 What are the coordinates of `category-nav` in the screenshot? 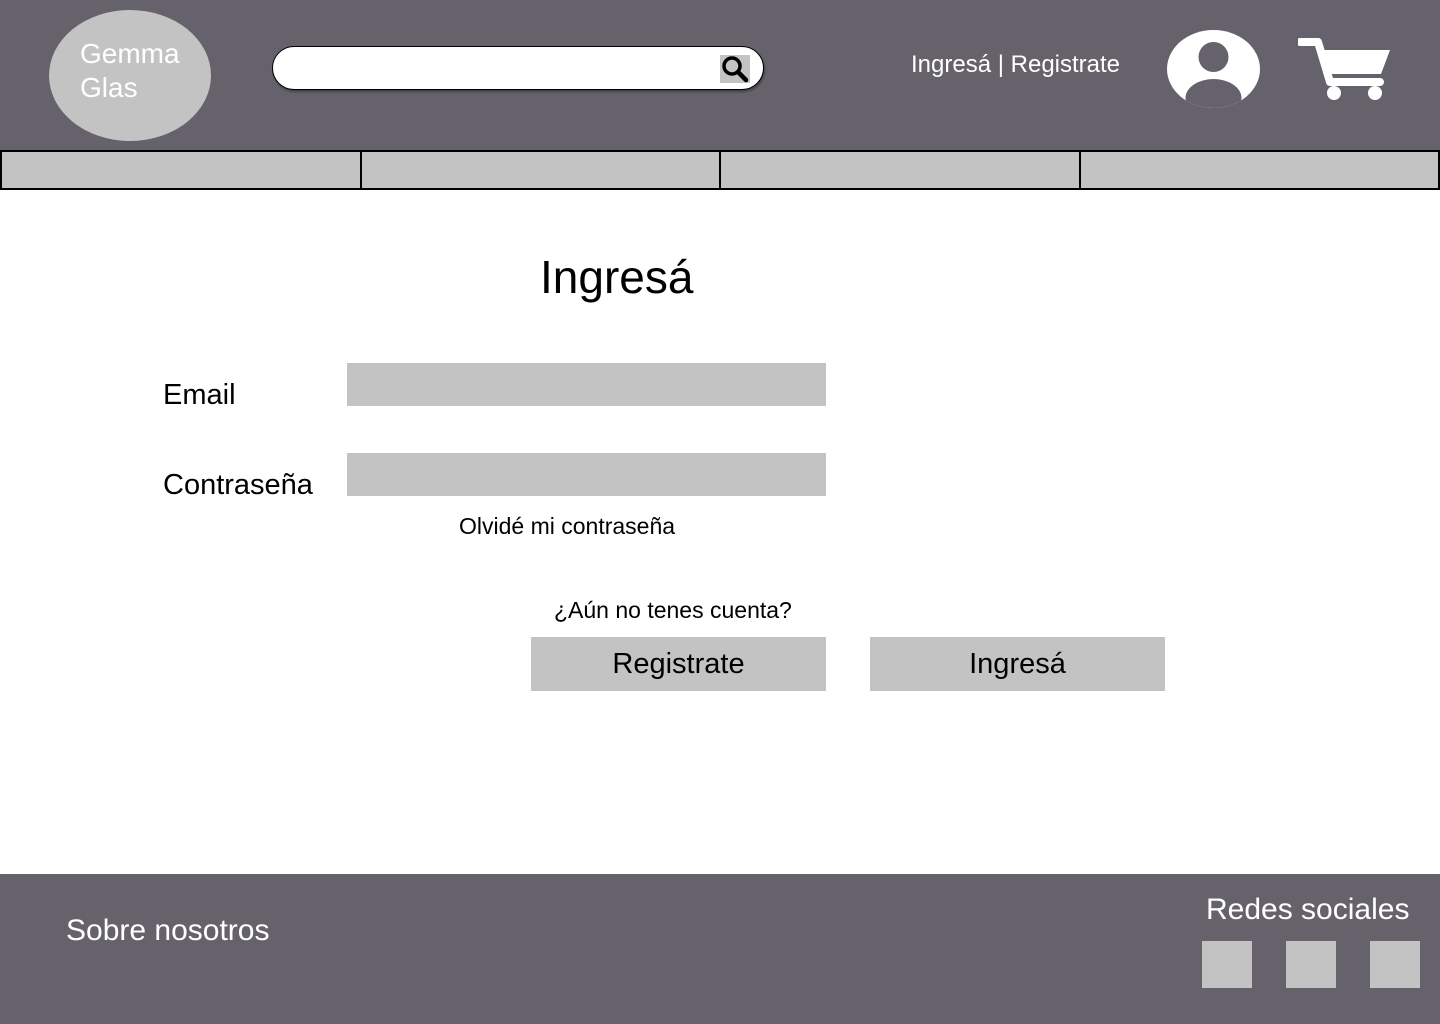 It's located at (720, 170).